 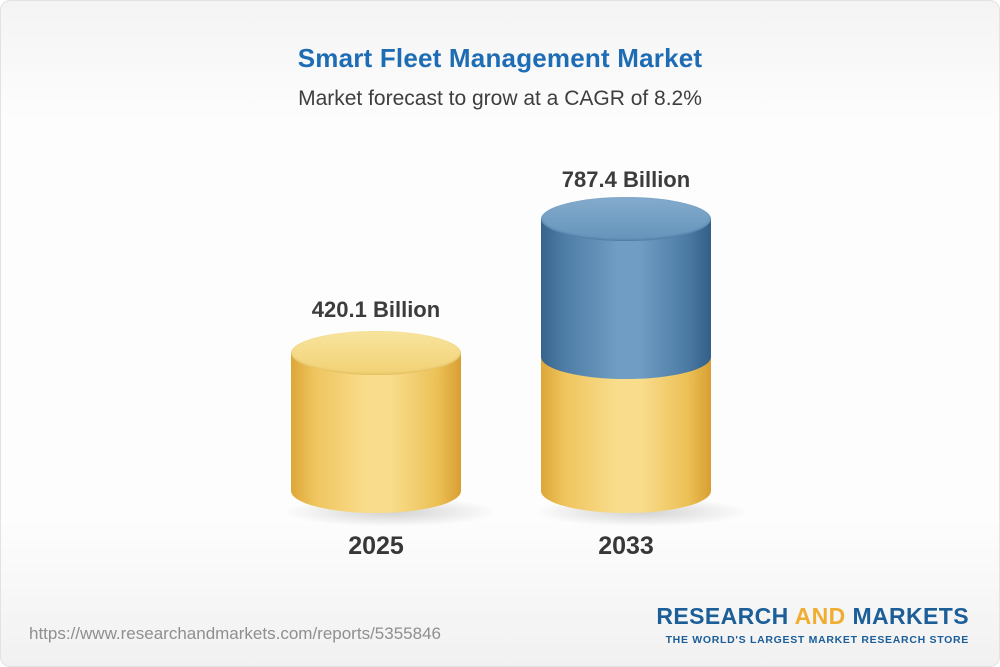 What do you see at coordinates (626, 546) in the screenshot?
I see `category-label-2033: 2033` at bounding box center [626, 546].